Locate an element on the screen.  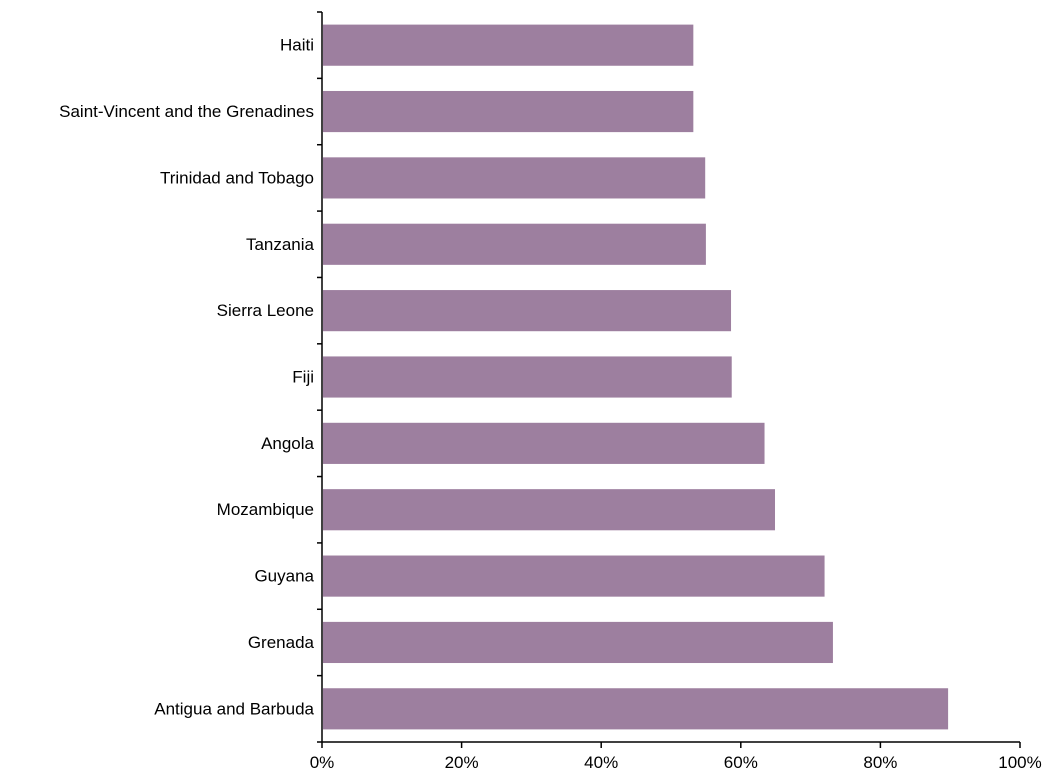
x-tick-label: 60% is located at coordinates (741, 762).